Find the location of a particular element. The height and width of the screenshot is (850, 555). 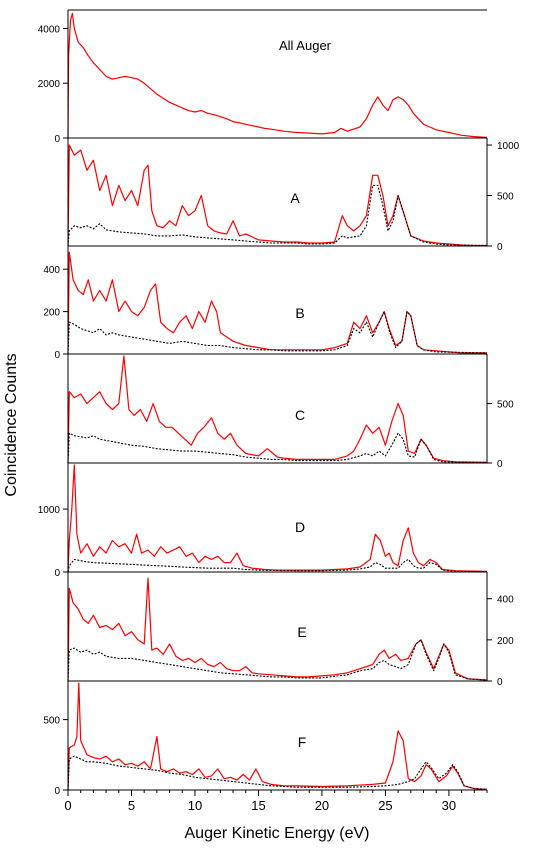

panel-C: 0 500 C is located at coordinates (290, 412).